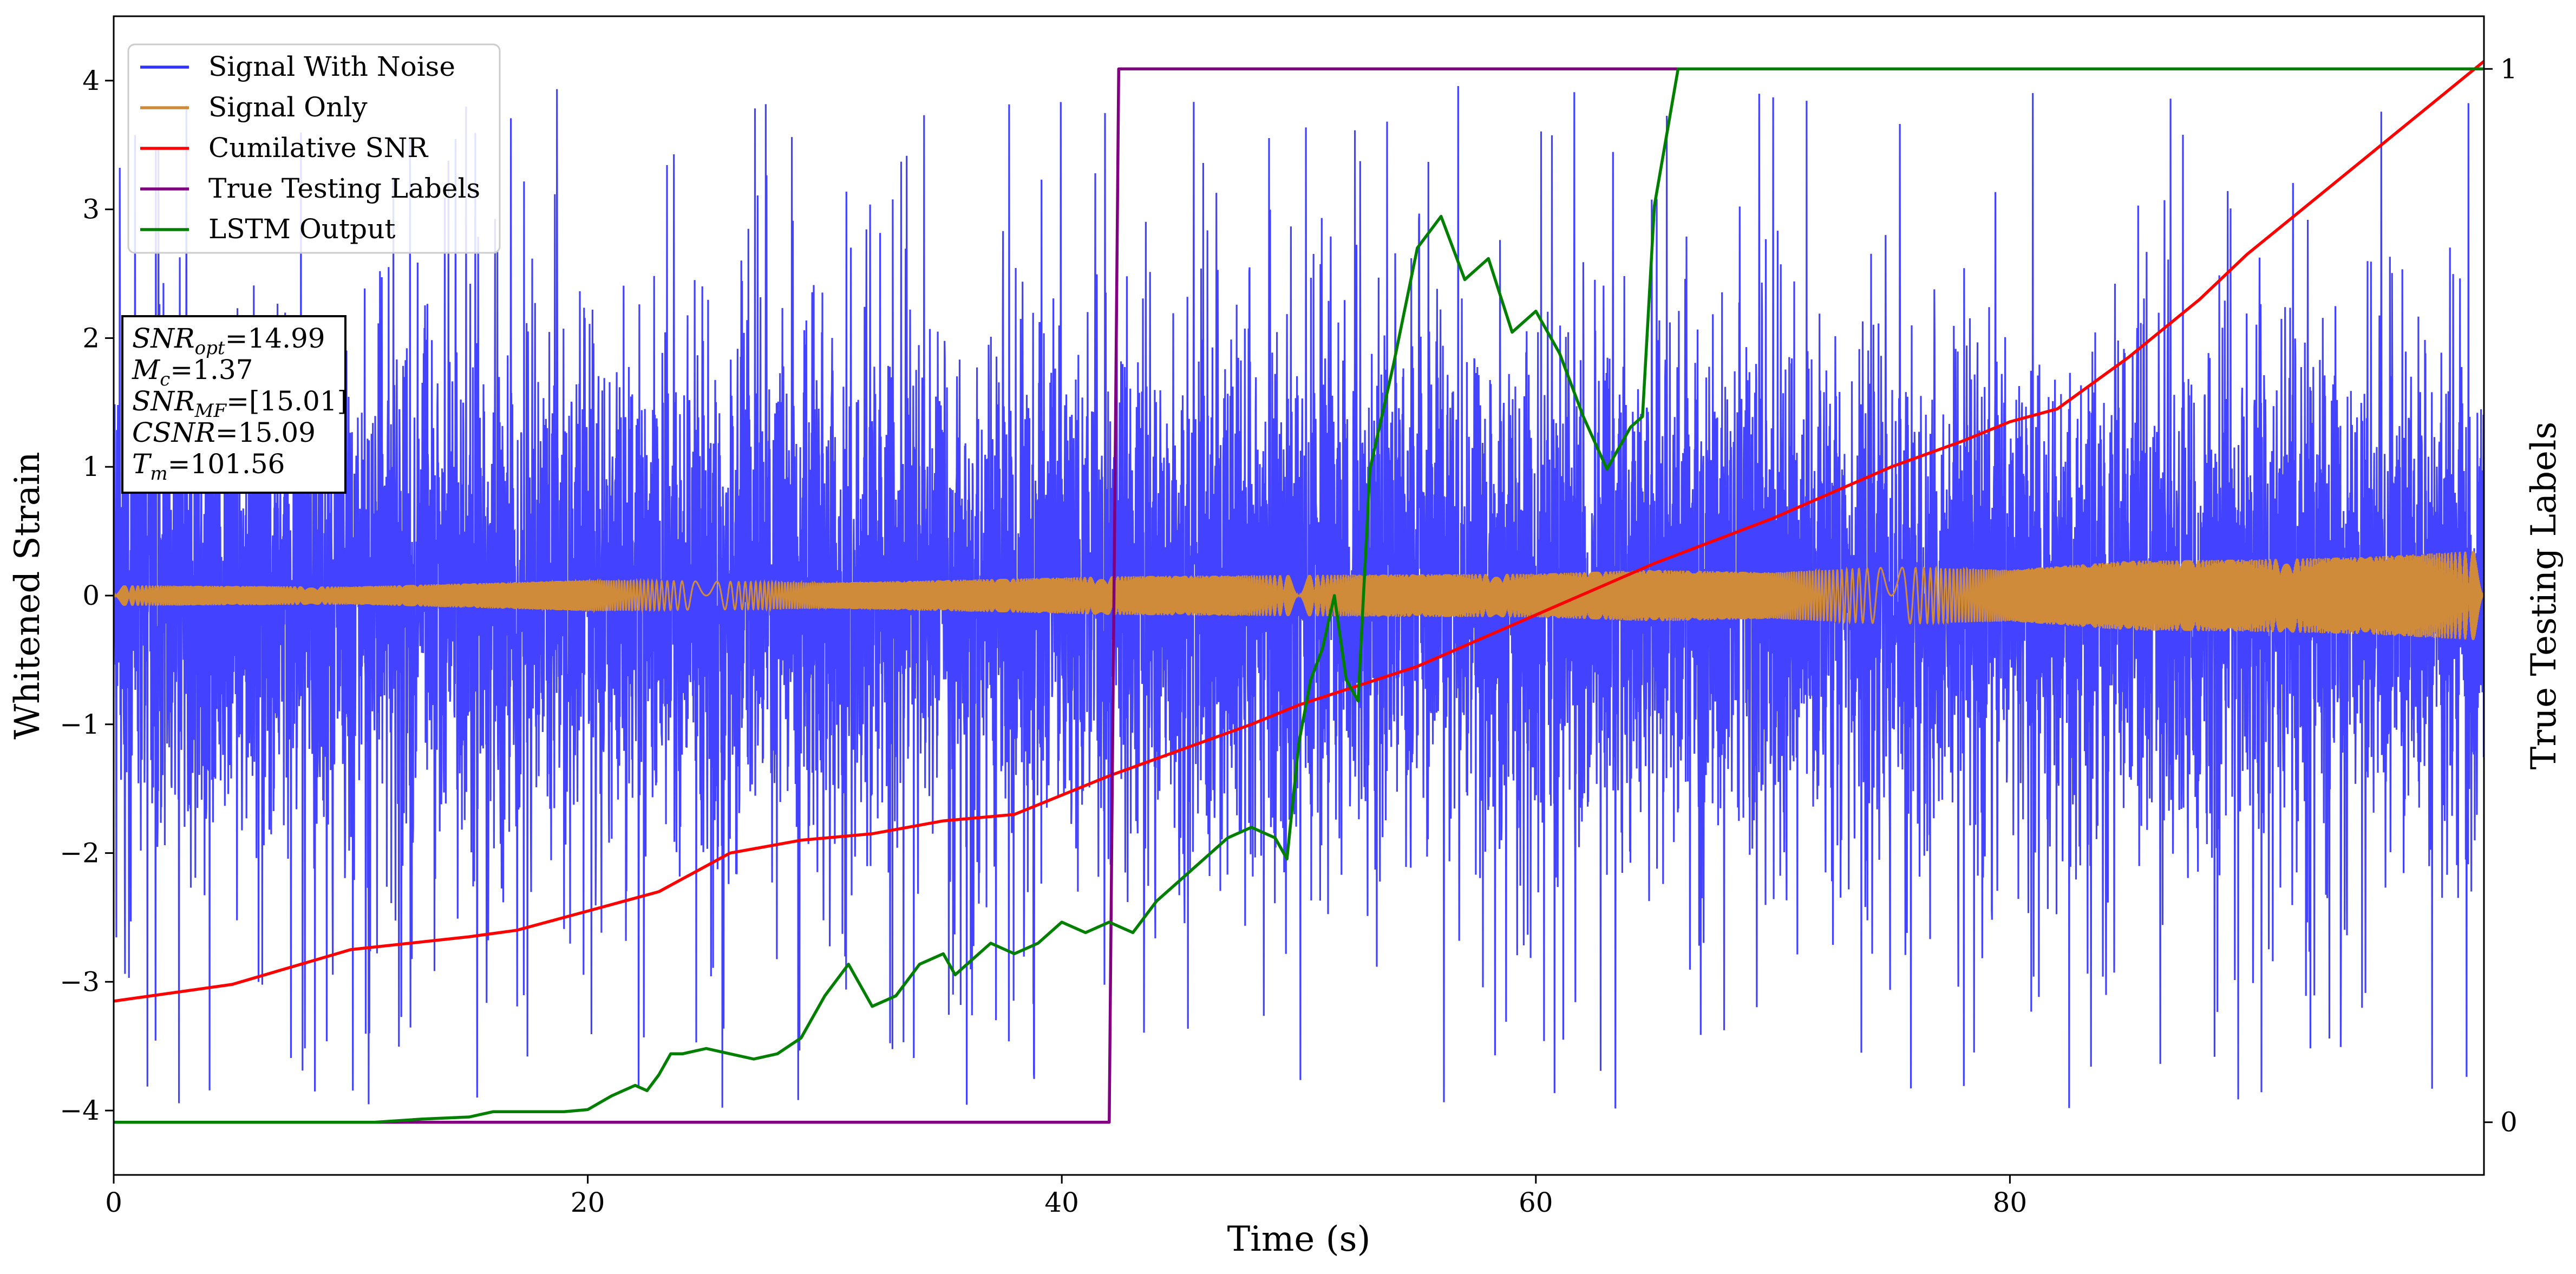  I want to click on legend-label-true-testing-labels: True Testing Labels, so click(344, 188).